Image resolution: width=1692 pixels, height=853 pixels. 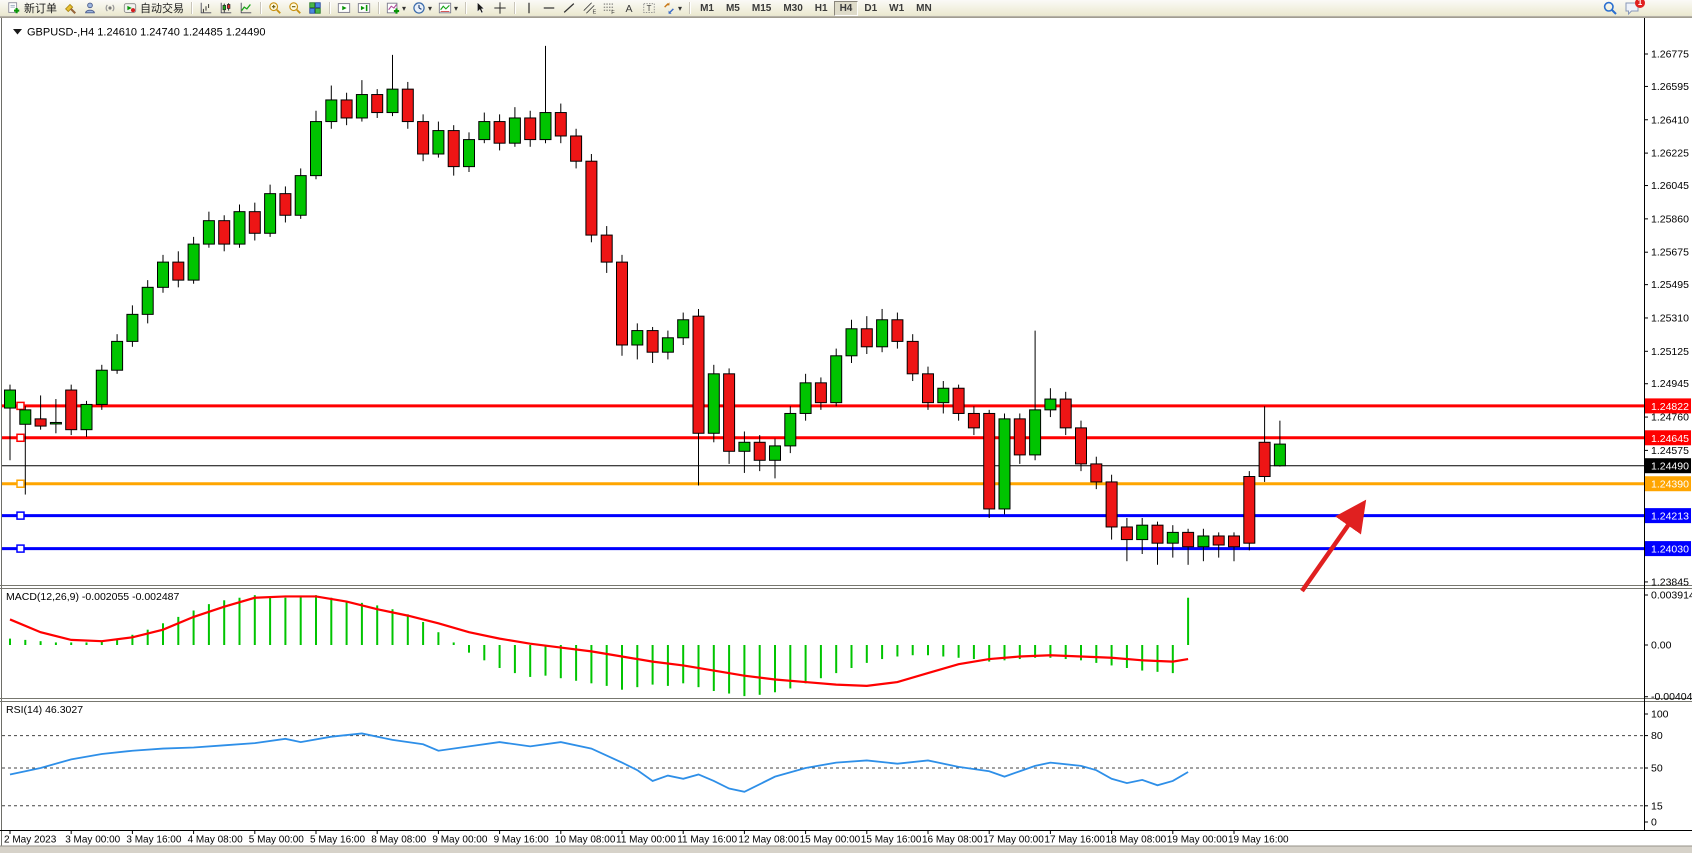 I want to click on timeframe-button-m15: M15, so click(x=761, y=8).